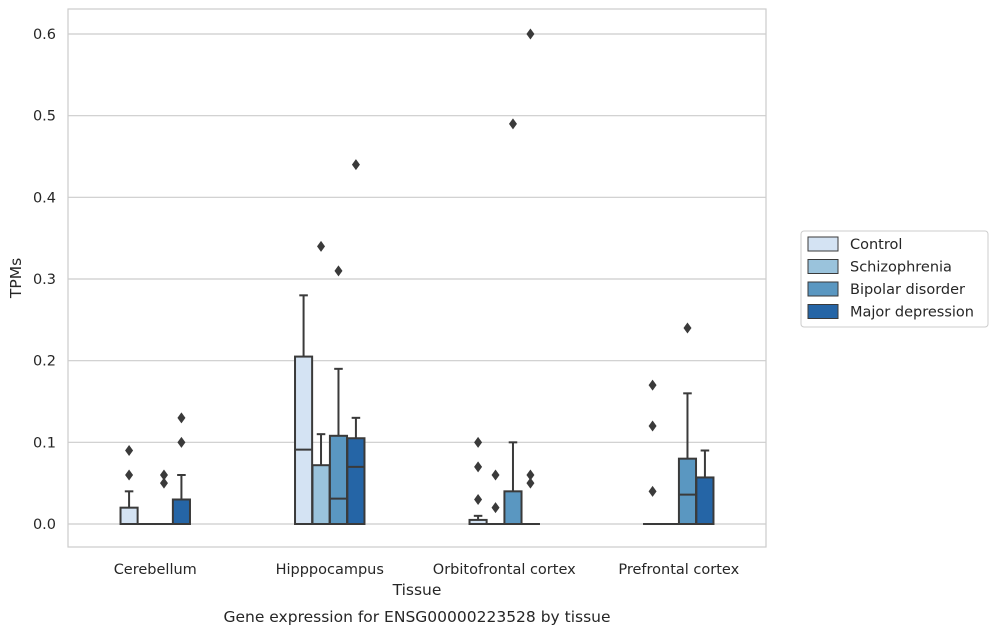 The height and width of the screenshot is (634, 997). What do you see at coordinates (330, 570) in the screenshot?
I see `x-tick-label: Hipppocampus` at bounding box center [330, 570].